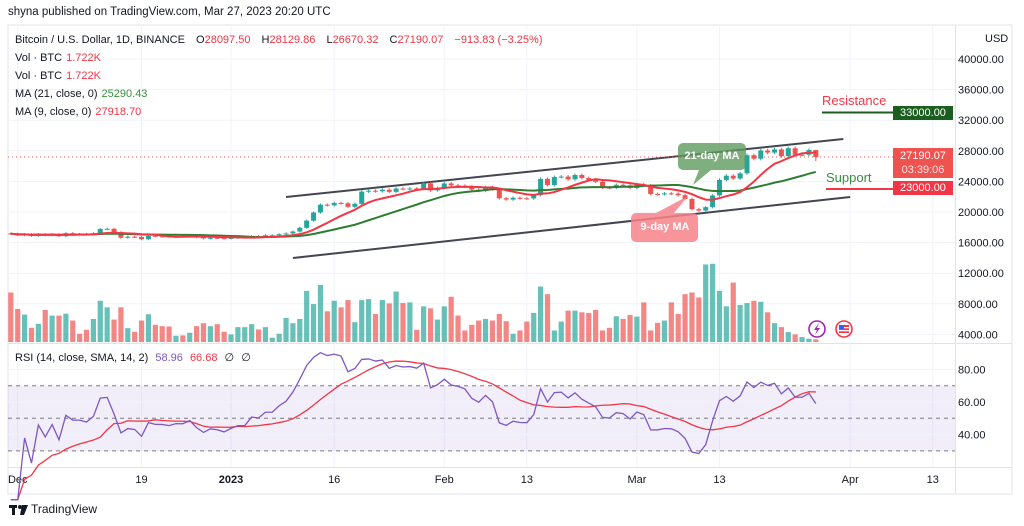 The image size is (1024, 526). Describe the element at coordinates (981, 244) in the screenshot. I see `y-tick-label: 16000.00` at that location.